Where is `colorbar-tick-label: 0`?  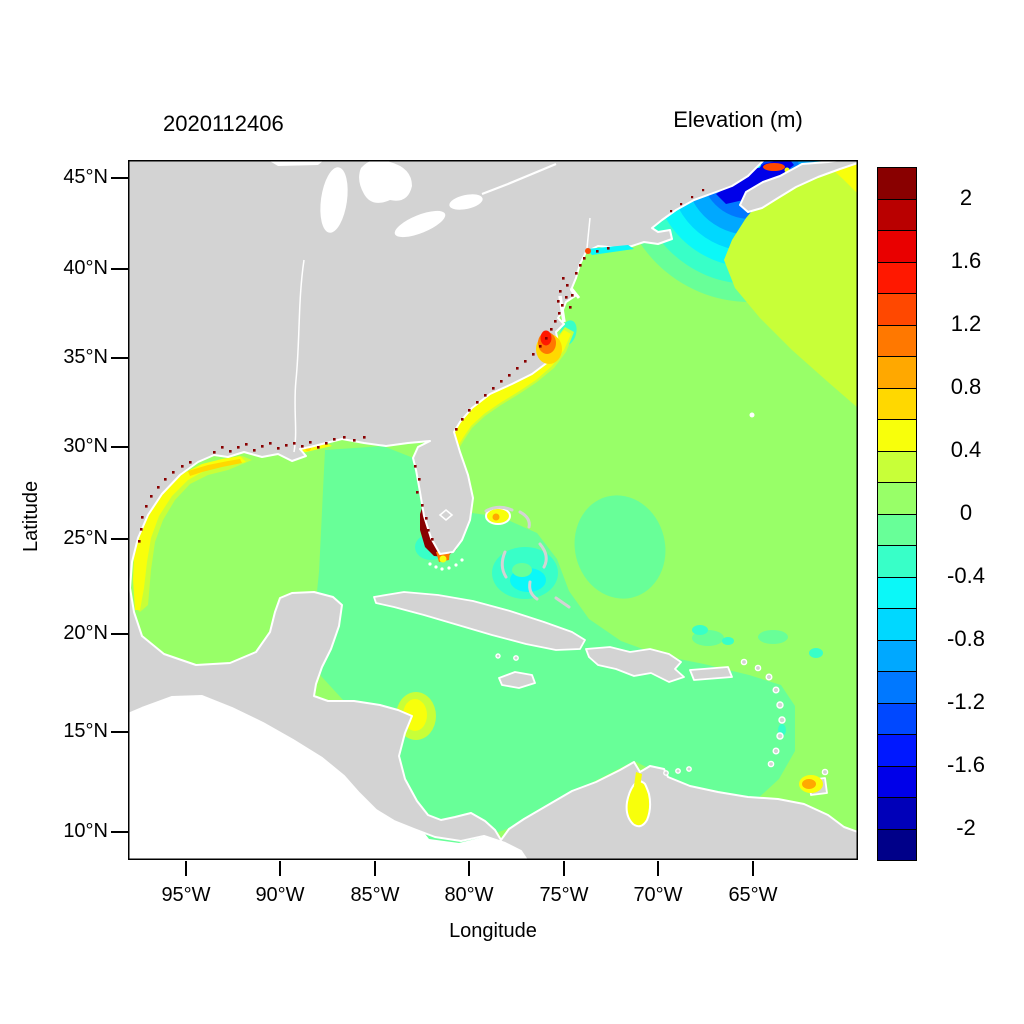 colorbar-tick-label: 0 is located at coordinates (966, 512).